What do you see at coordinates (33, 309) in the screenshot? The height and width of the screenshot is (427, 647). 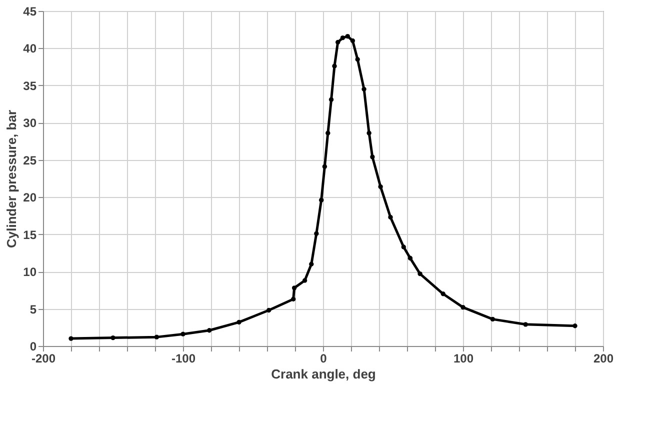 I see `y-tick-label: 5` at bounding box center [33, 309].